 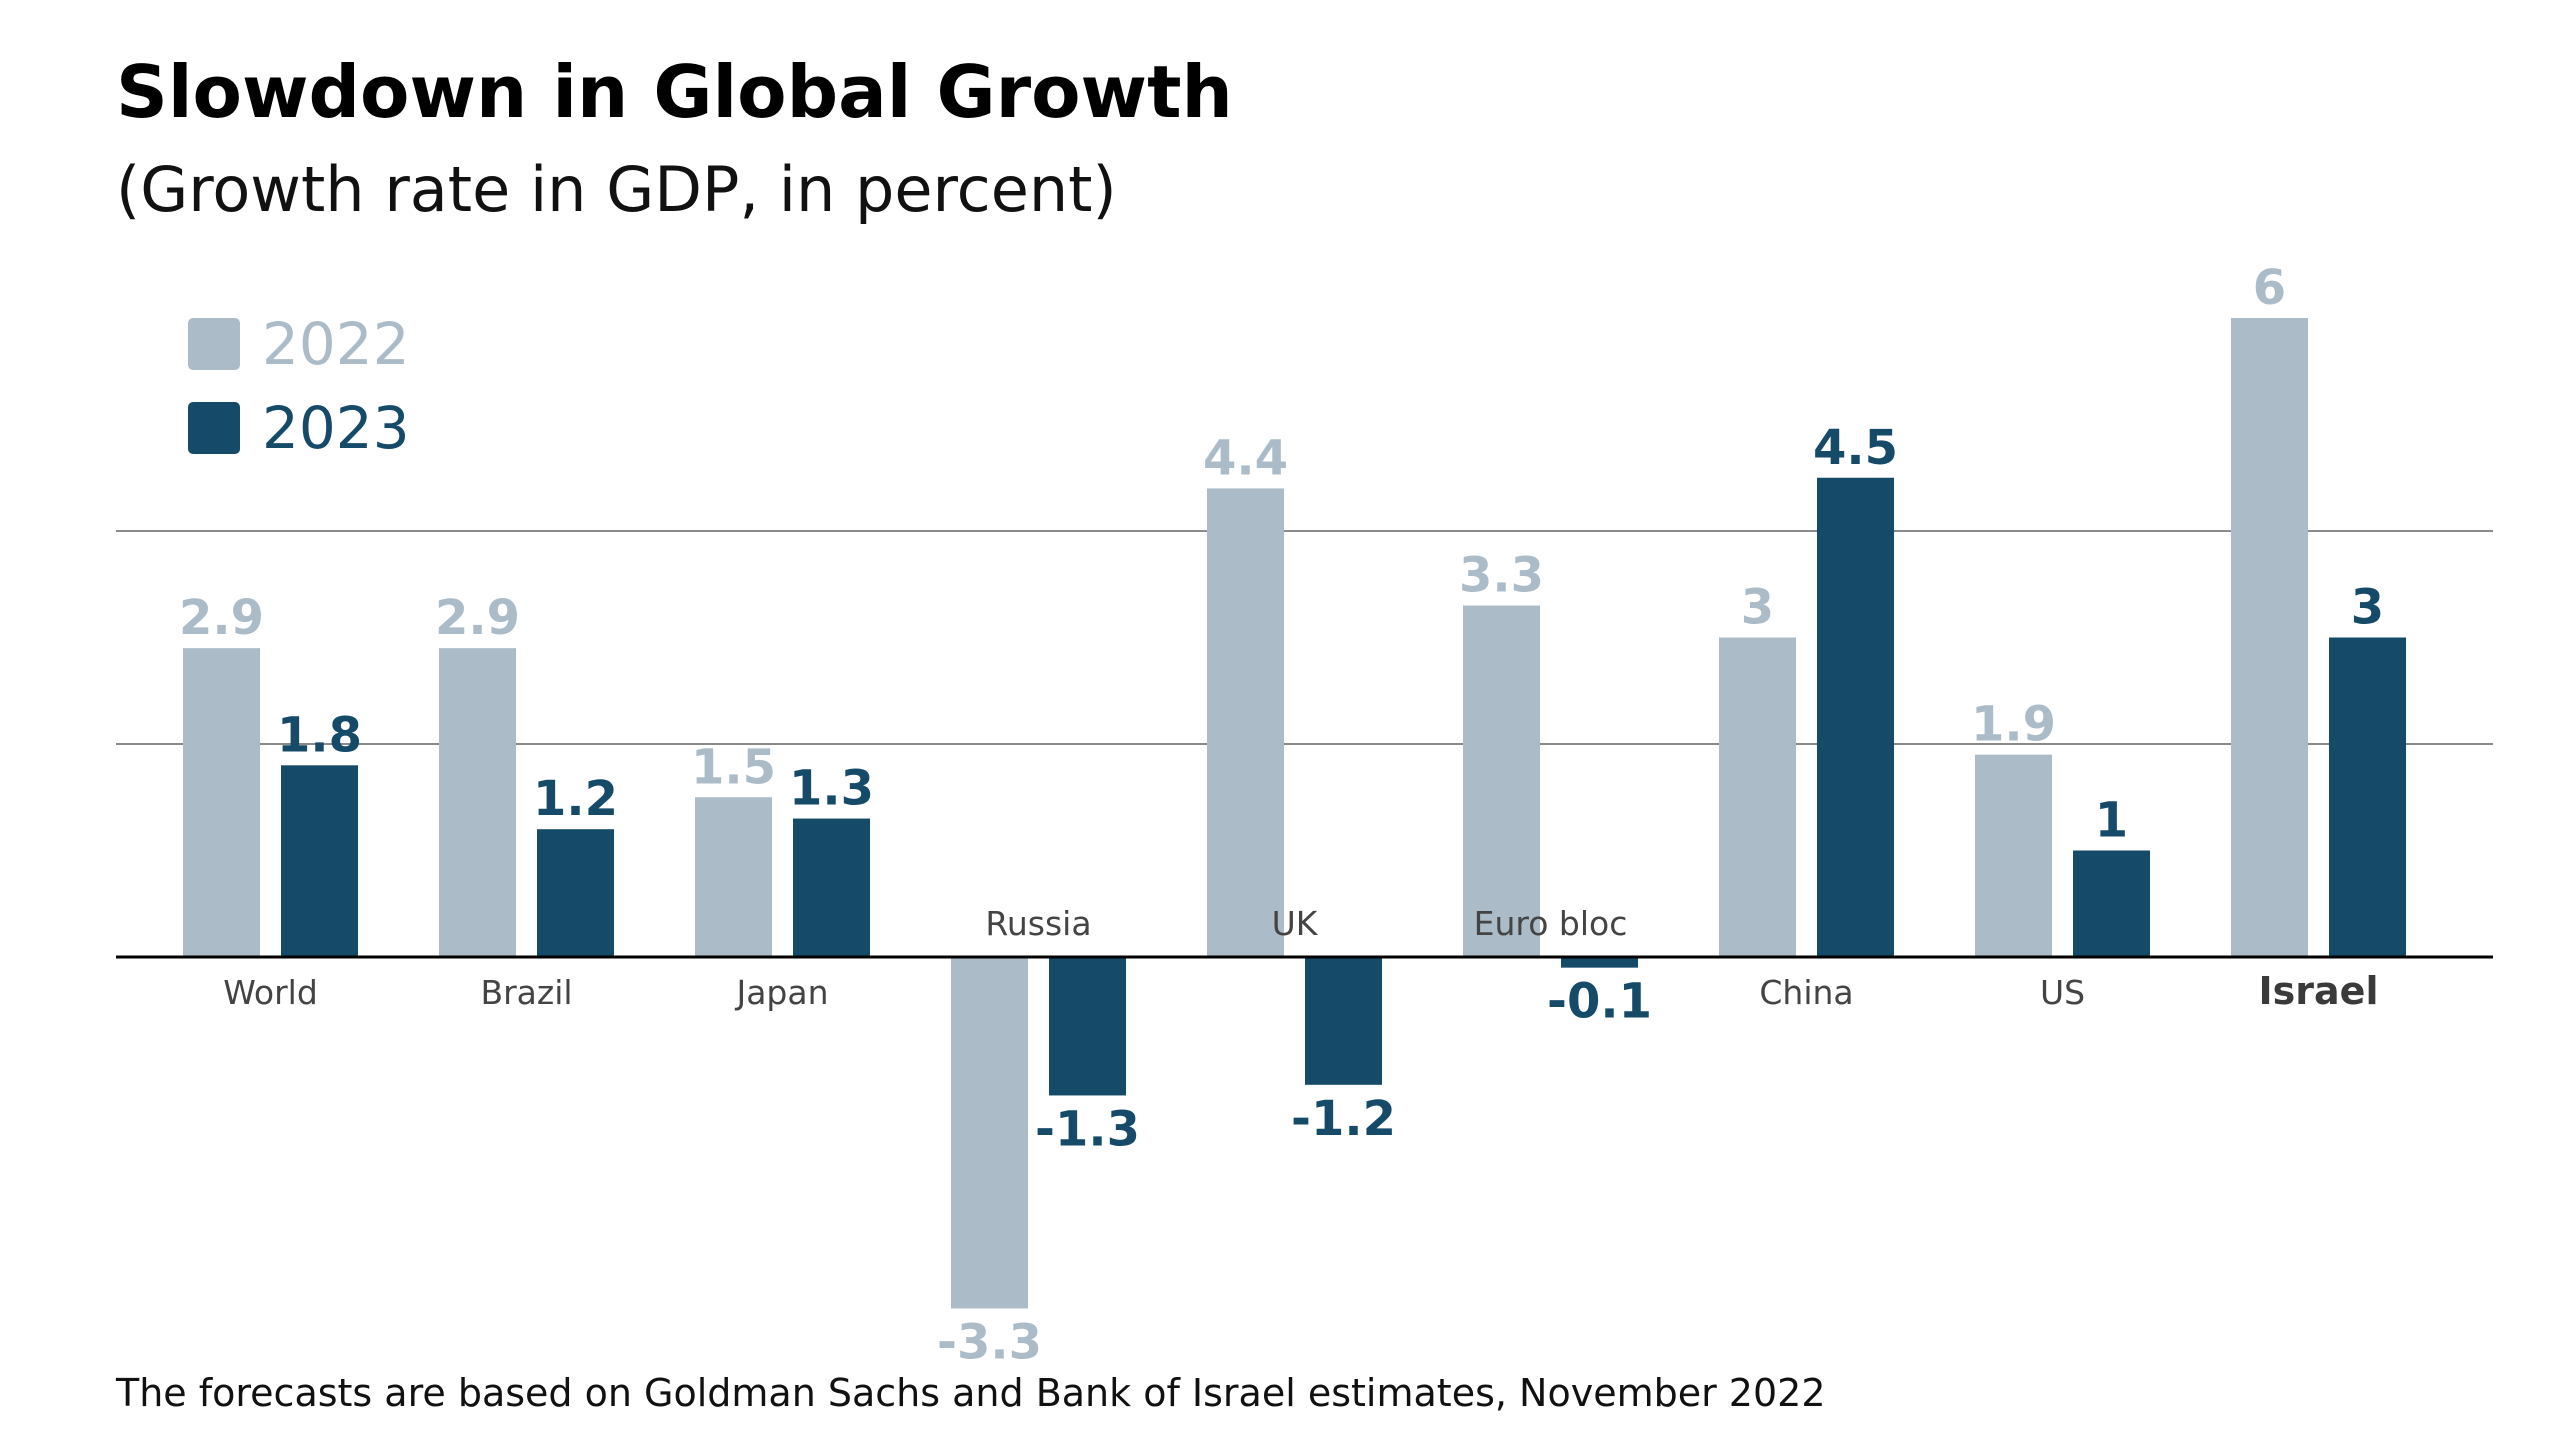 I want to click on bar-2022-world, so click(x=221, y=802).